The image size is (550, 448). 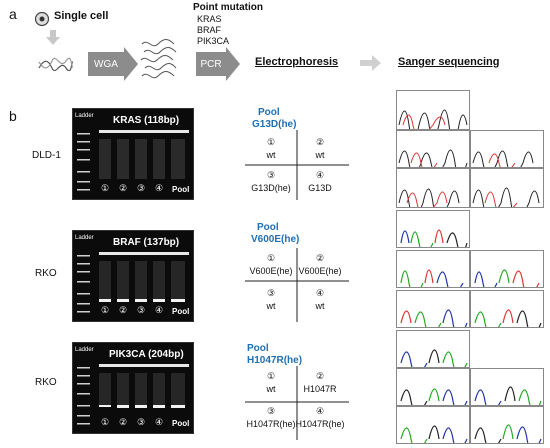 What do you see at coordinates (146, 120) in the screenshot?
I see `gel-title: KRAS (118bp)` at bounding box center [146, 120].